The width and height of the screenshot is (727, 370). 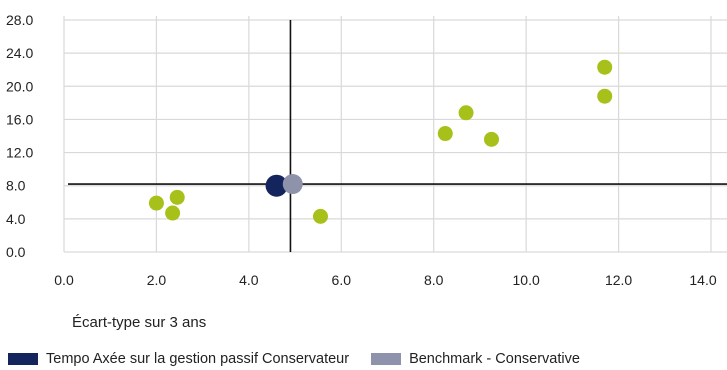 I want to click on y-tick-label: 28.0, so click(x=19, y=20).